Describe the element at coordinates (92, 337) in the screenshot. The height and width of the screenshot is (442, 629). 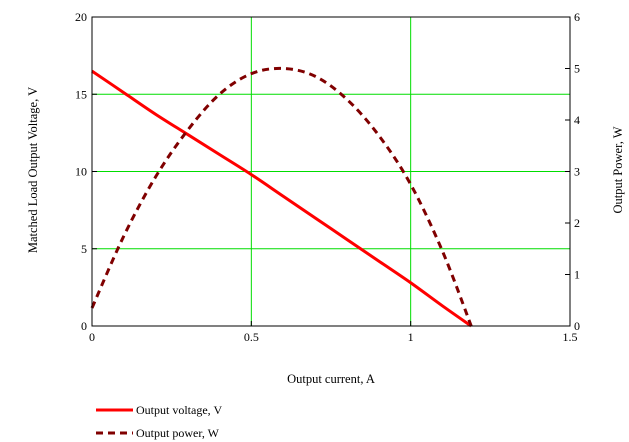
I see `x-tick-label-0: 0` at that location.